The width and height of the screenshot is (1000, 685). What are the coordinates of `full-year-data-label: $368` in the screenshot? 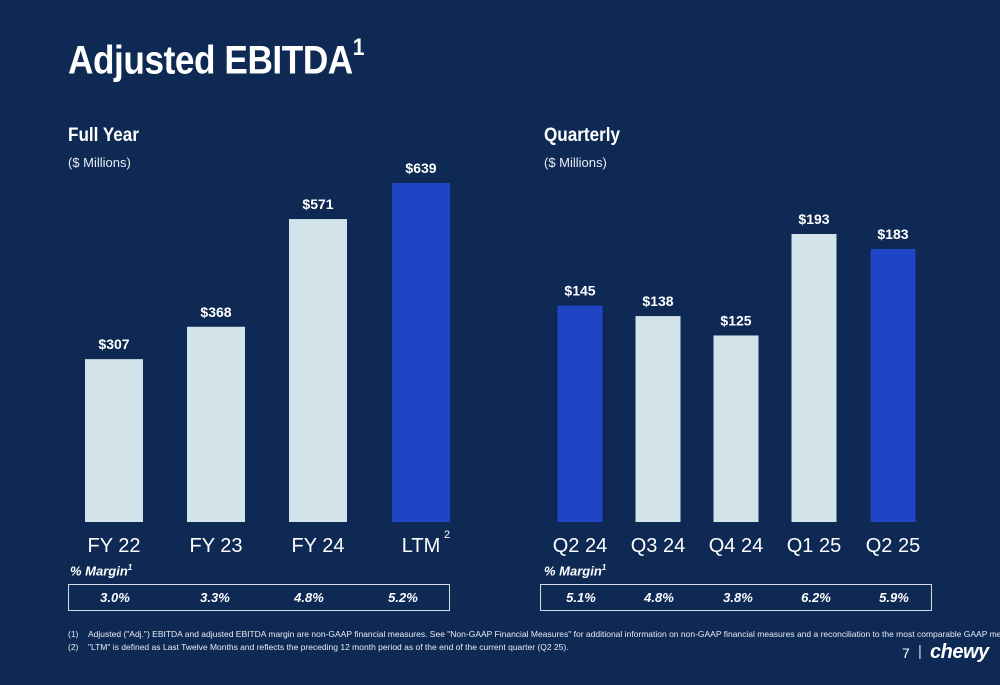 It's located at (215, 312).